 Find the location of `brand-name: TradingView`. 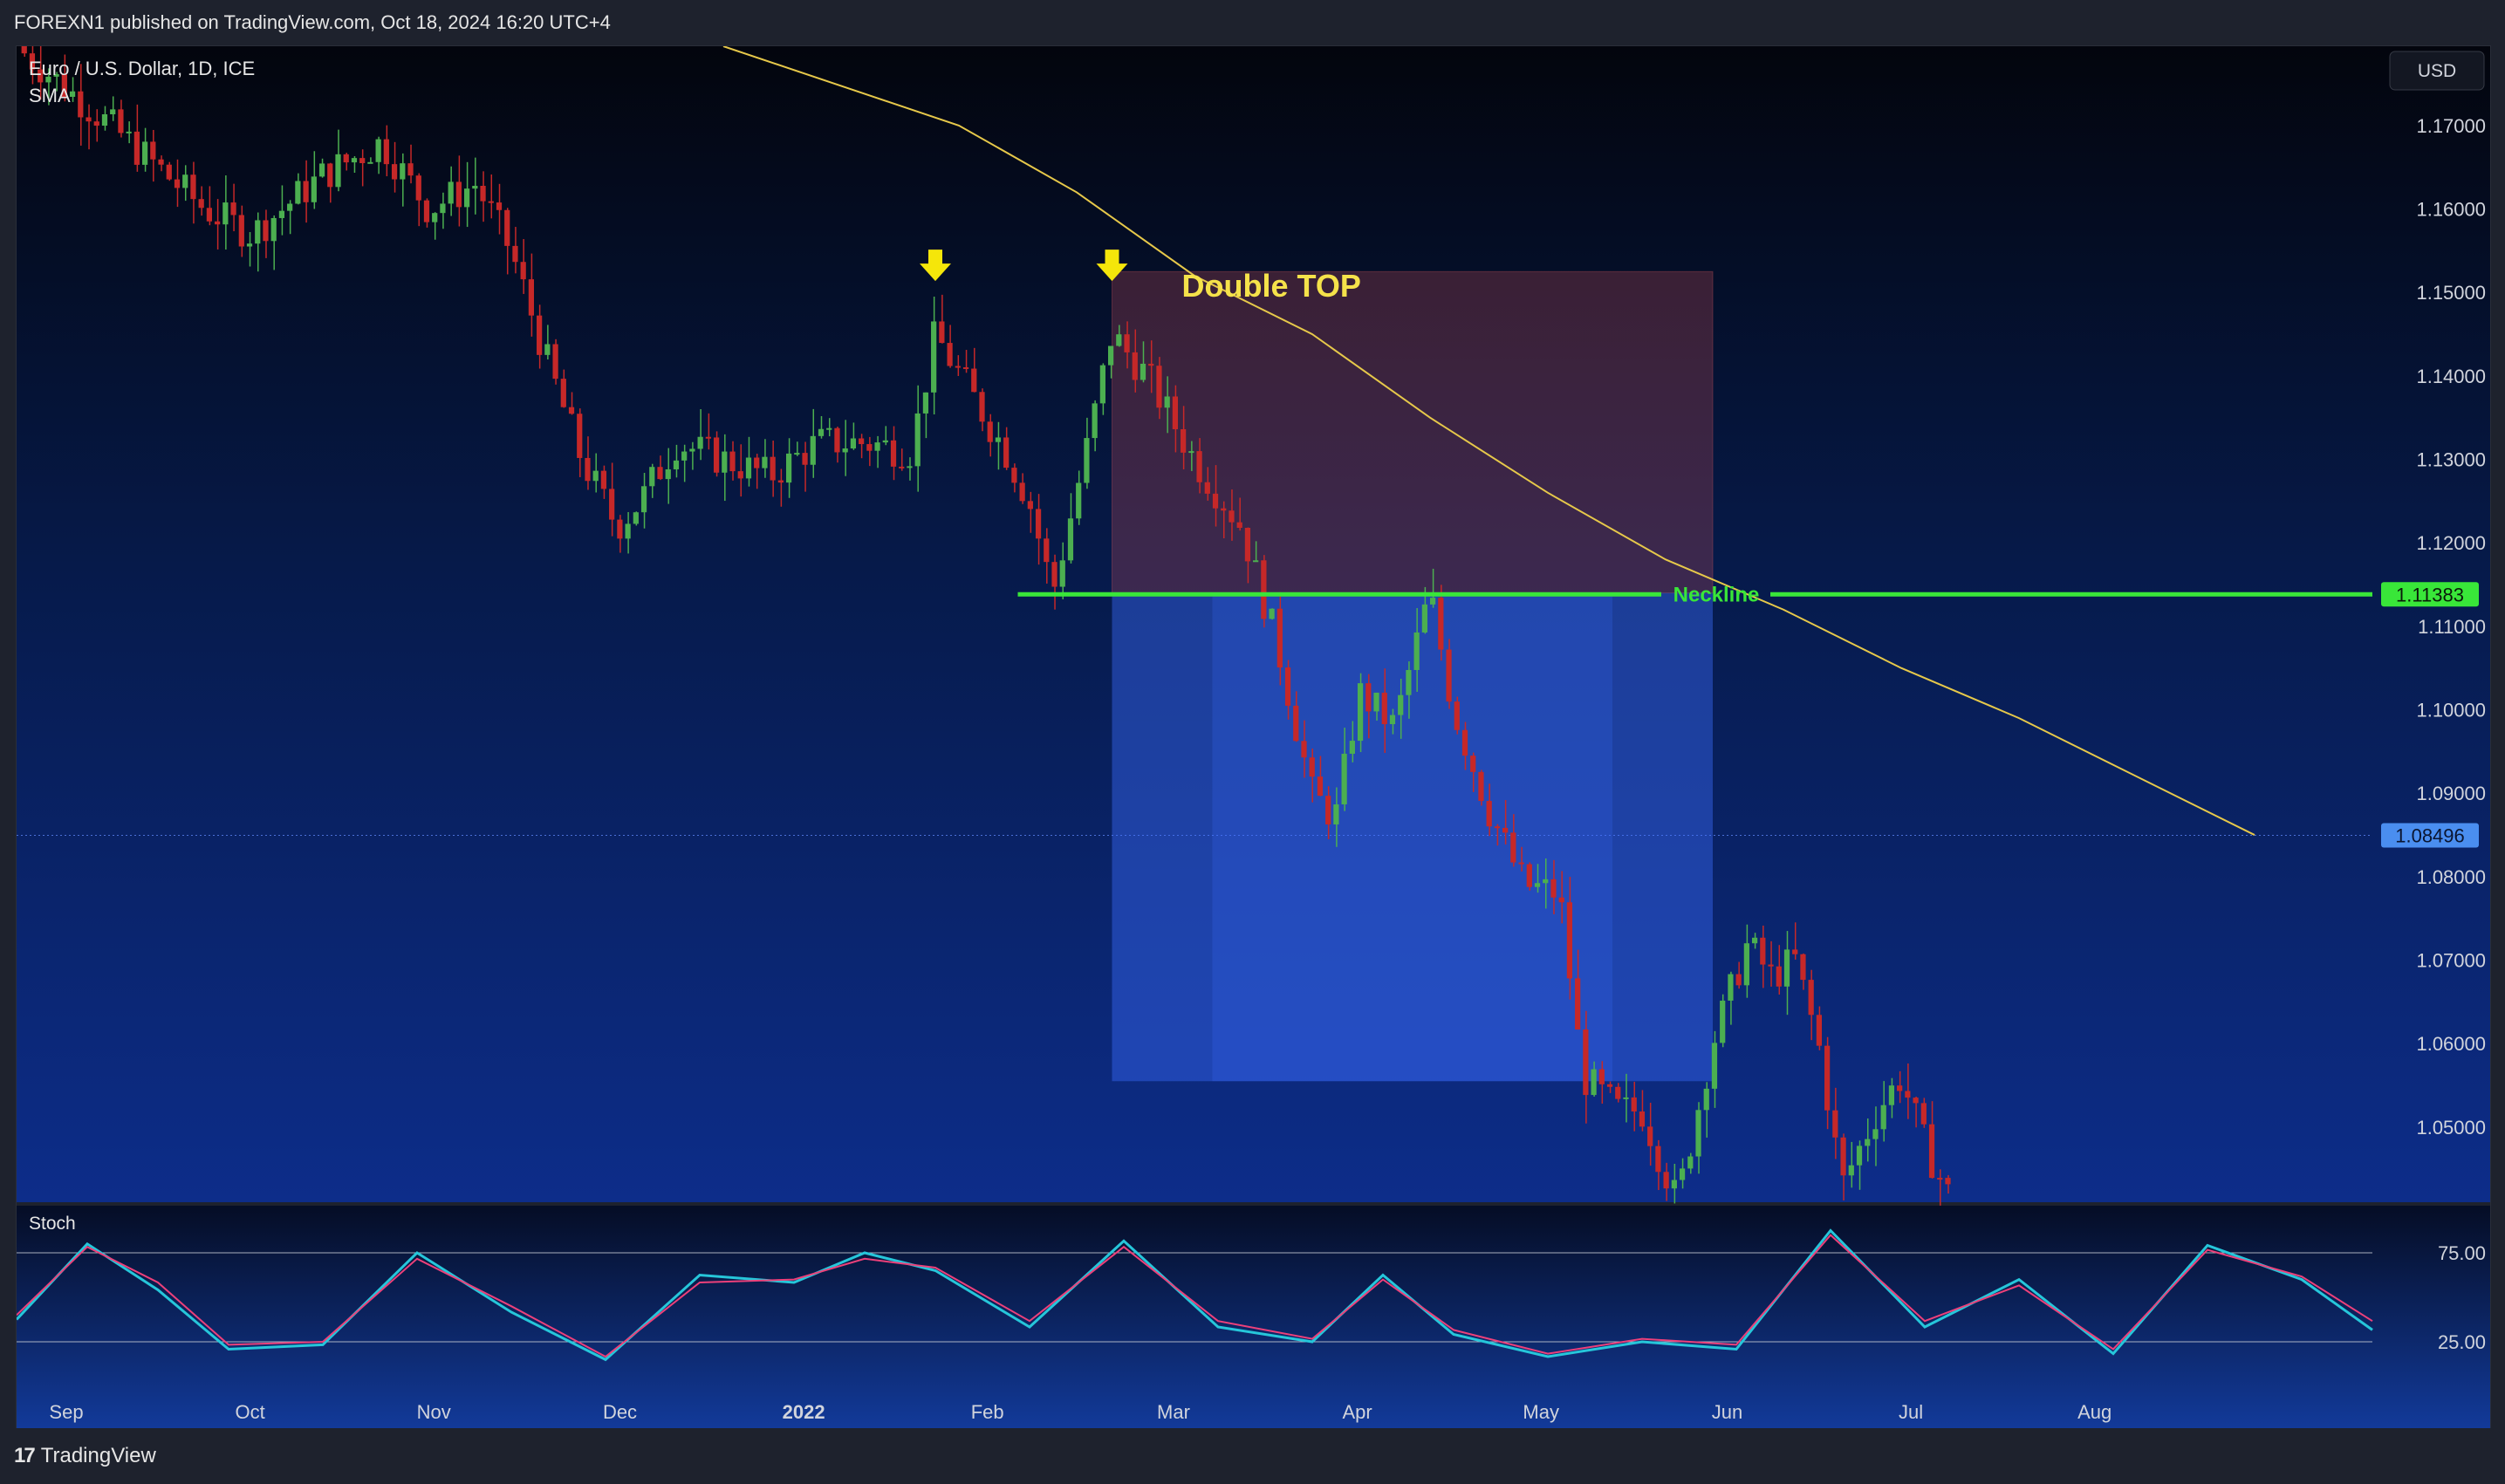

brand-name: TradingView is located at coordinates (98, 1455).